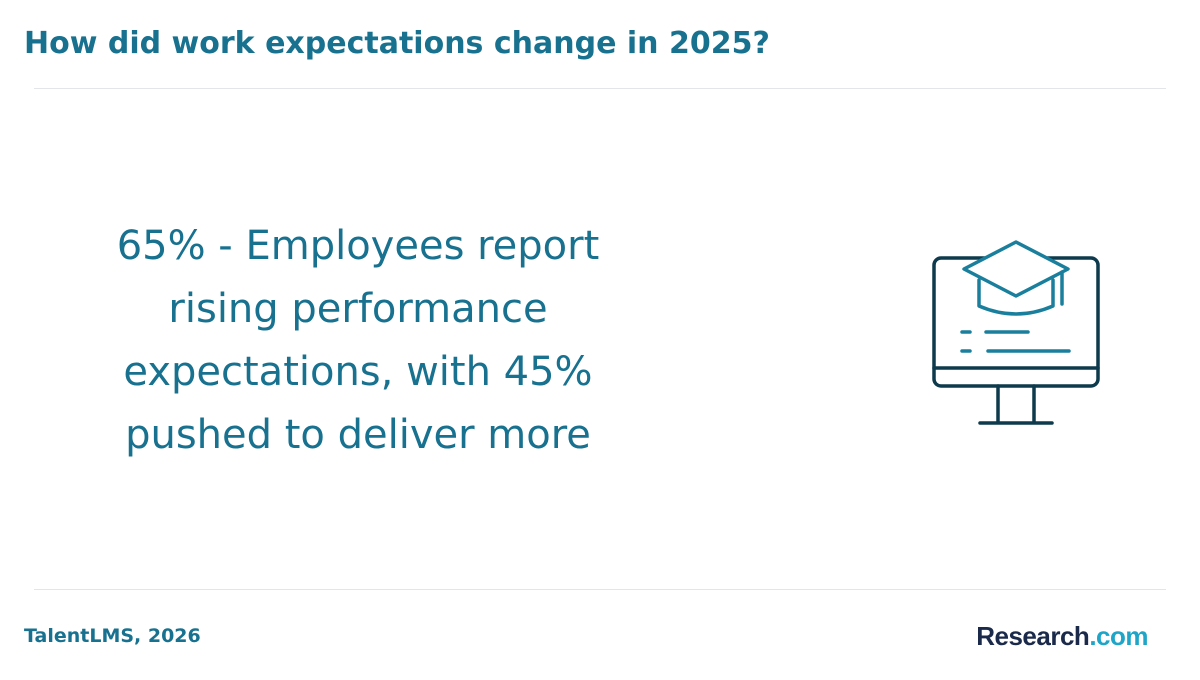  I want to click on computer-graduation-cap-icon, so click(1016, 332).